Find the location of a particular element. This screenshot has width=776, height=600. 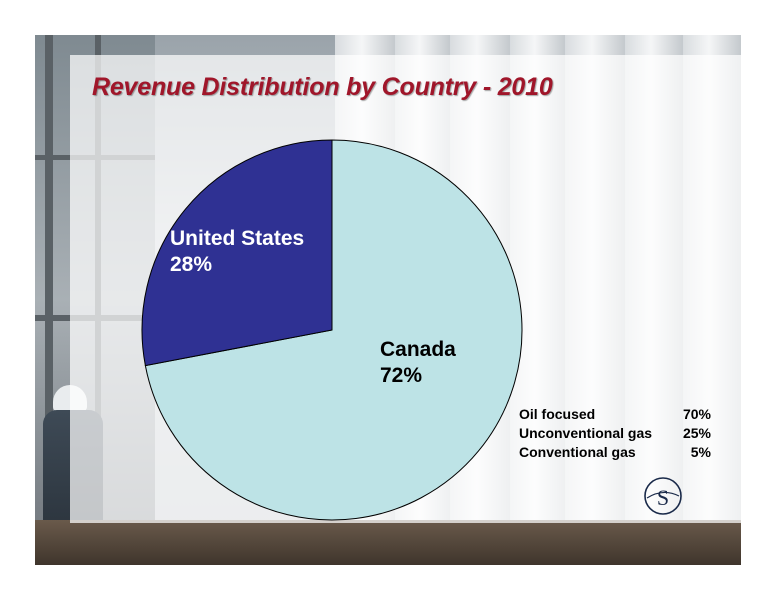

logo-letter: S is located at coordinates (663, 497).